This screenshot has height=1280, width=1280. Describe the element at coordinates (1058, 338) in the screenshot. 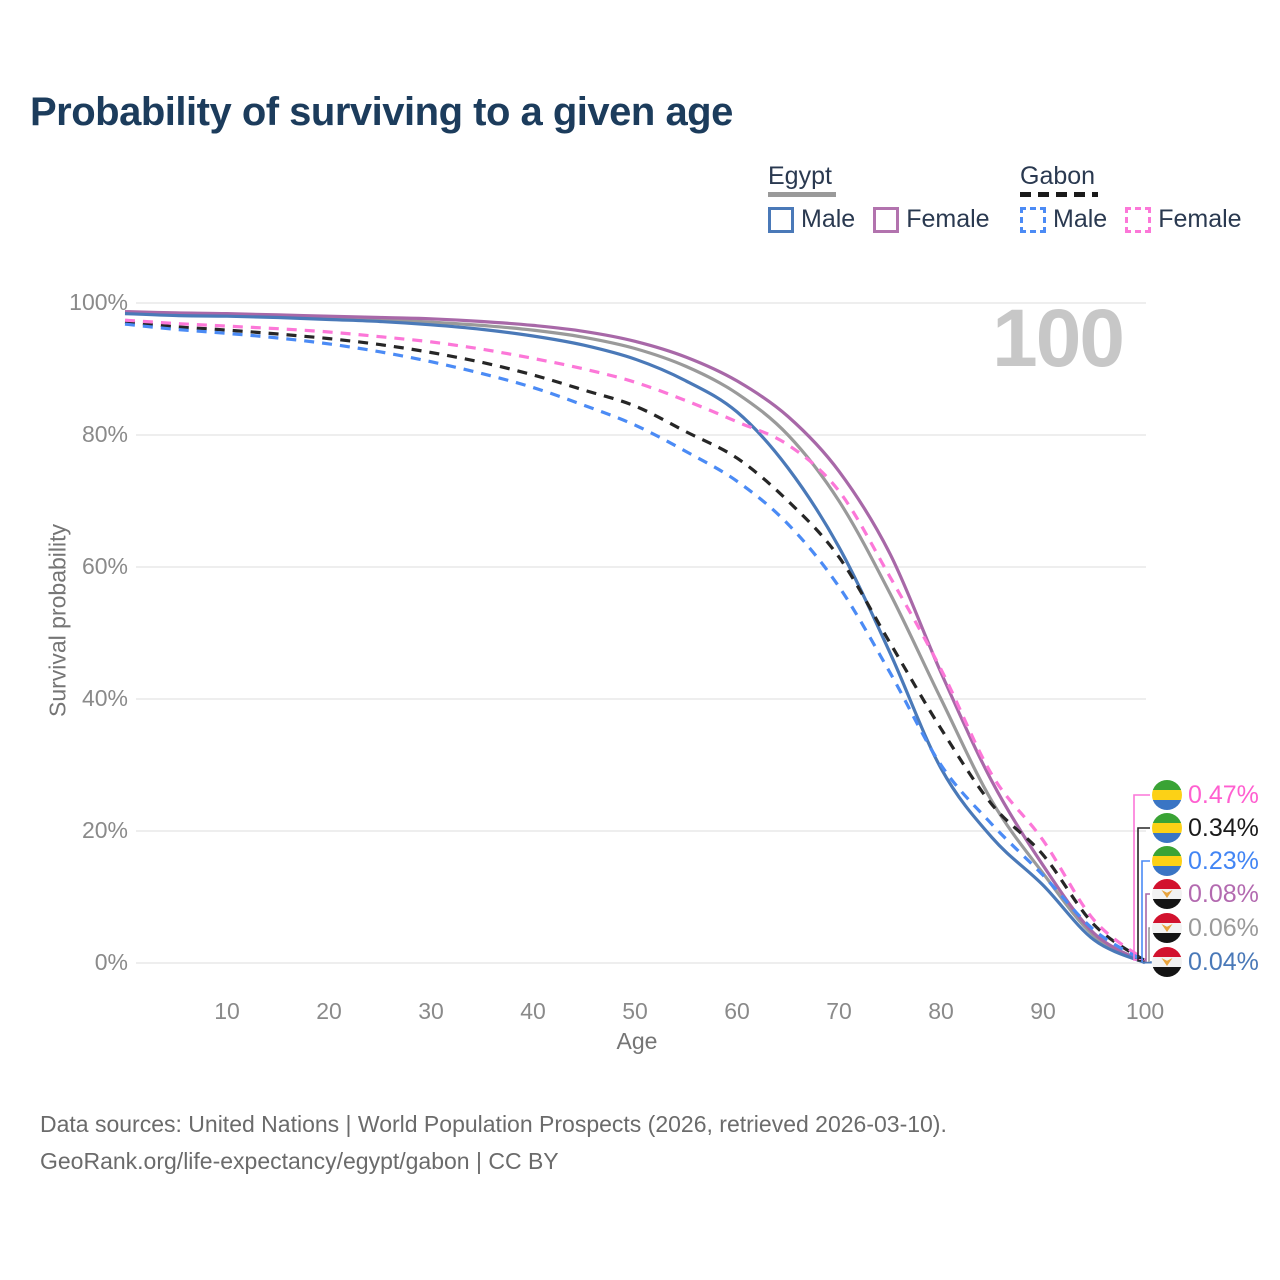

I see `watermark-100: 100` at that location.